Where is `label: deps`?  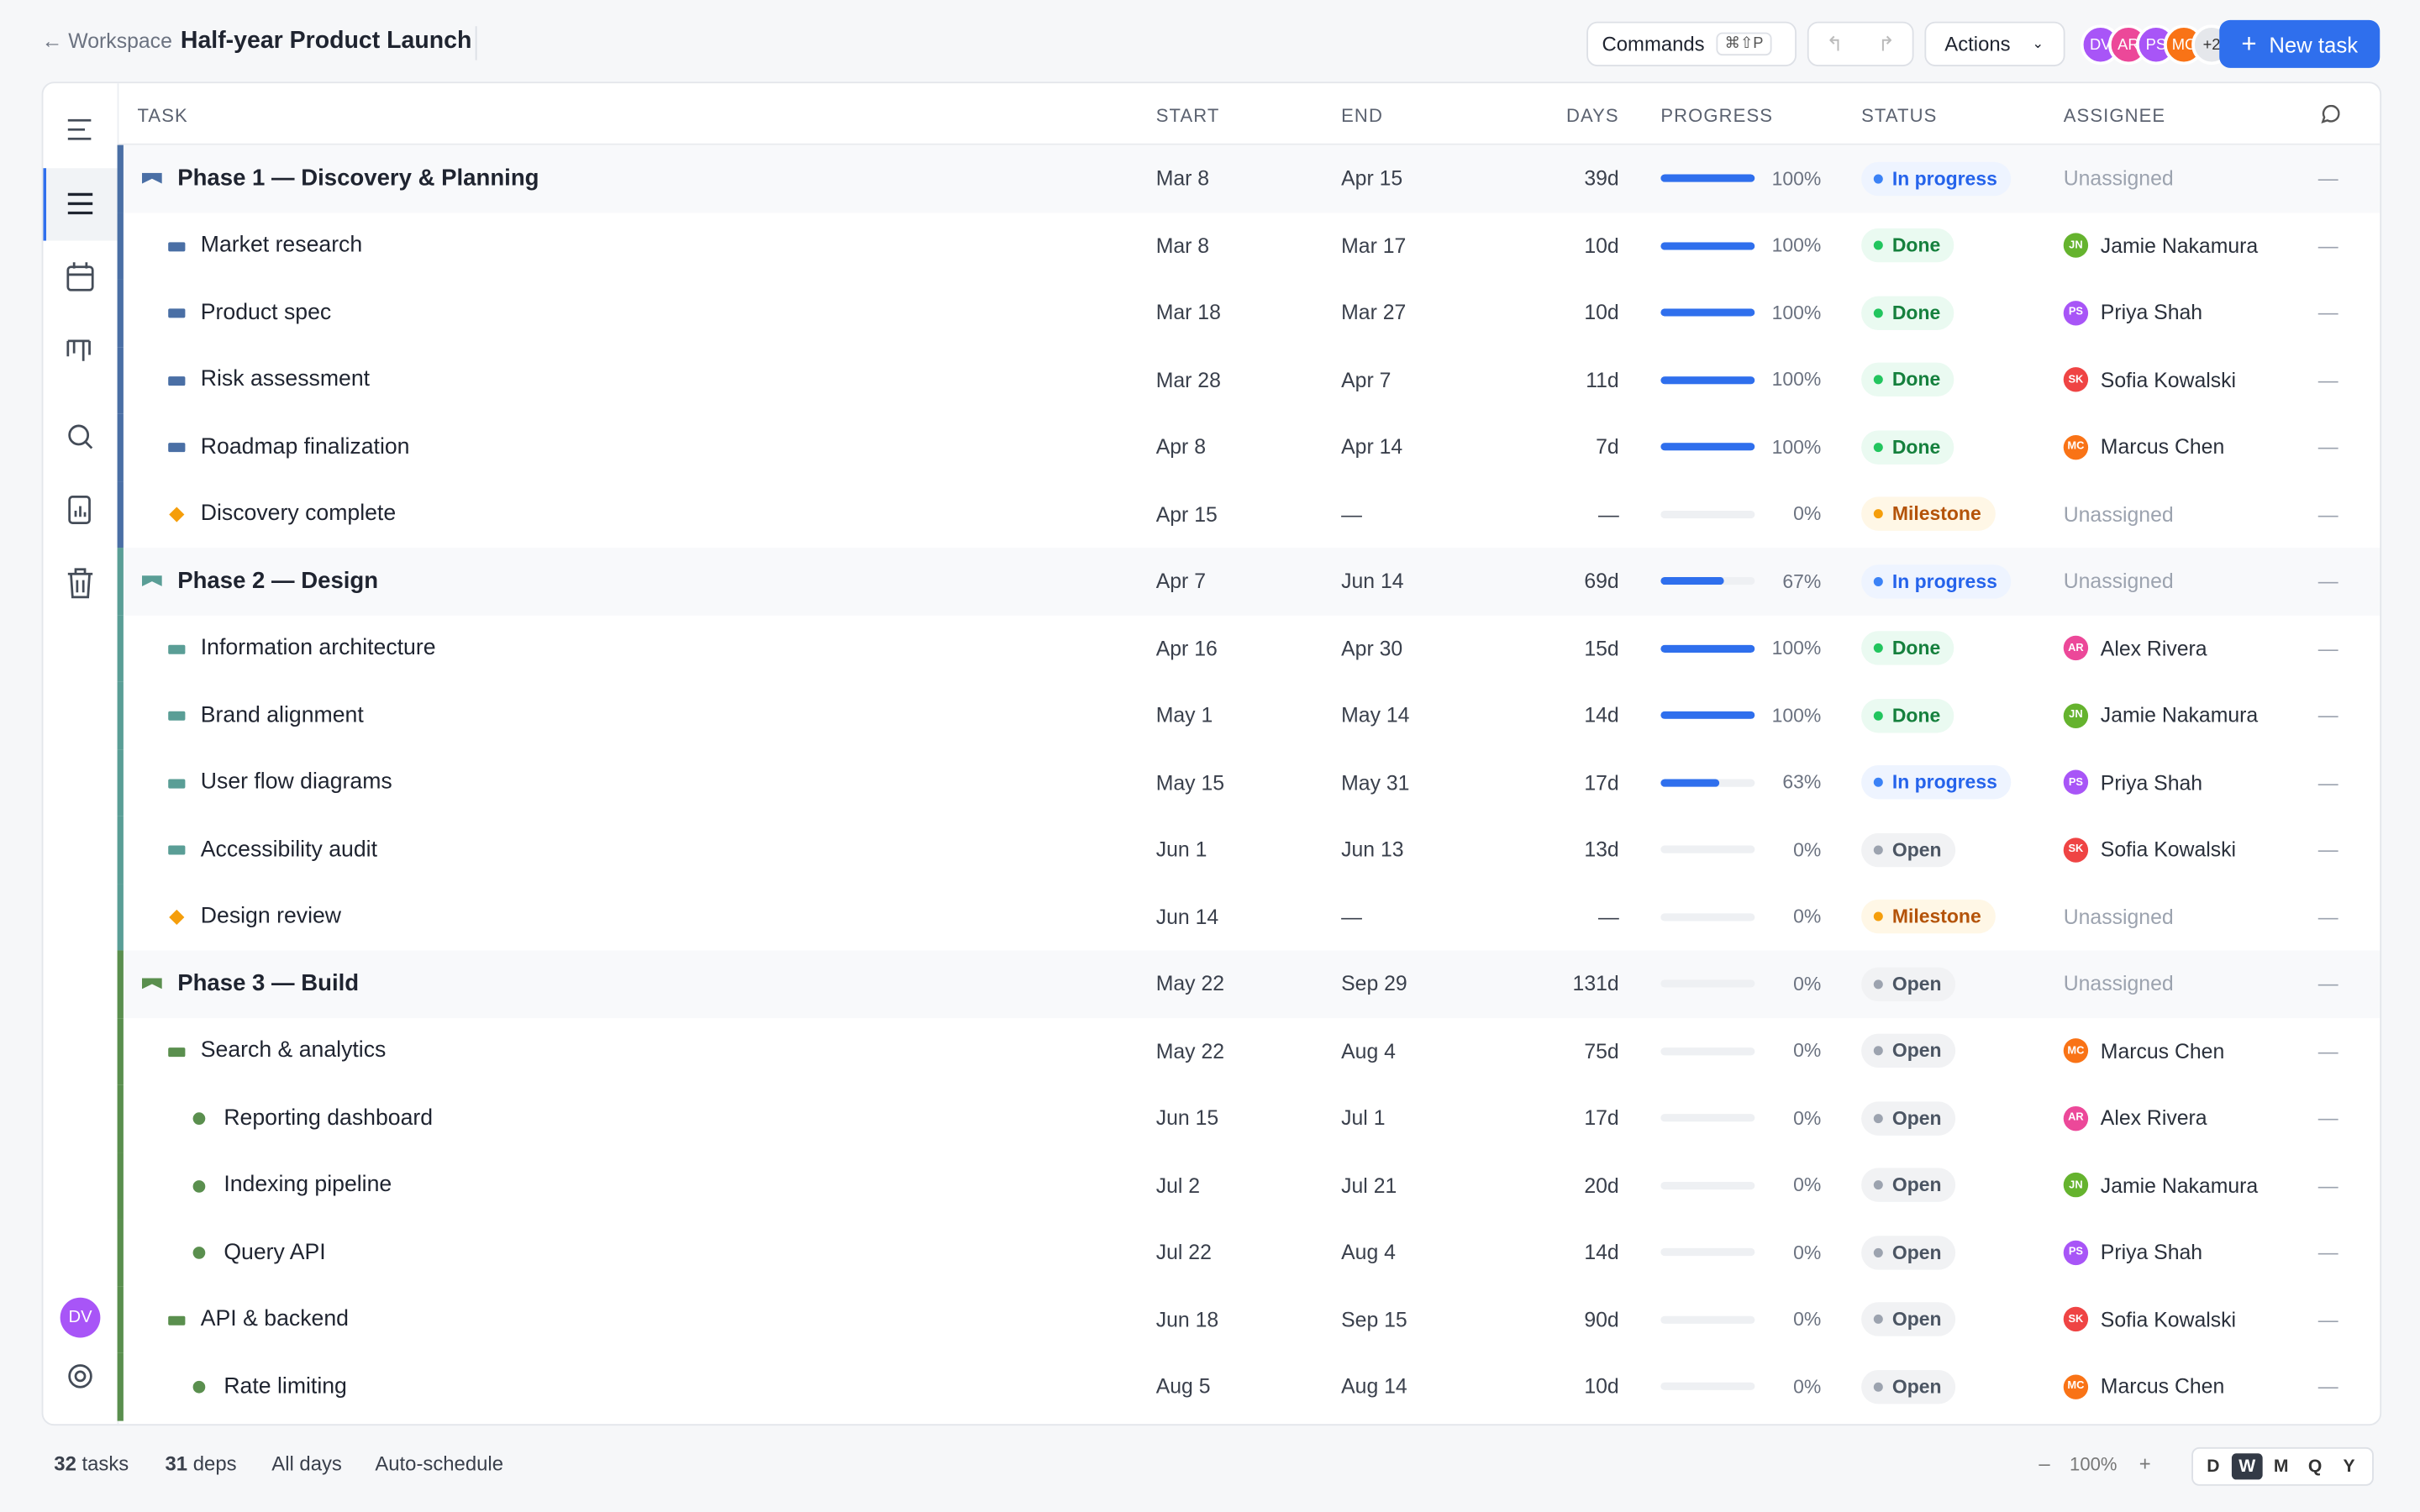
label: deps is located at coordinates (214, 1463).